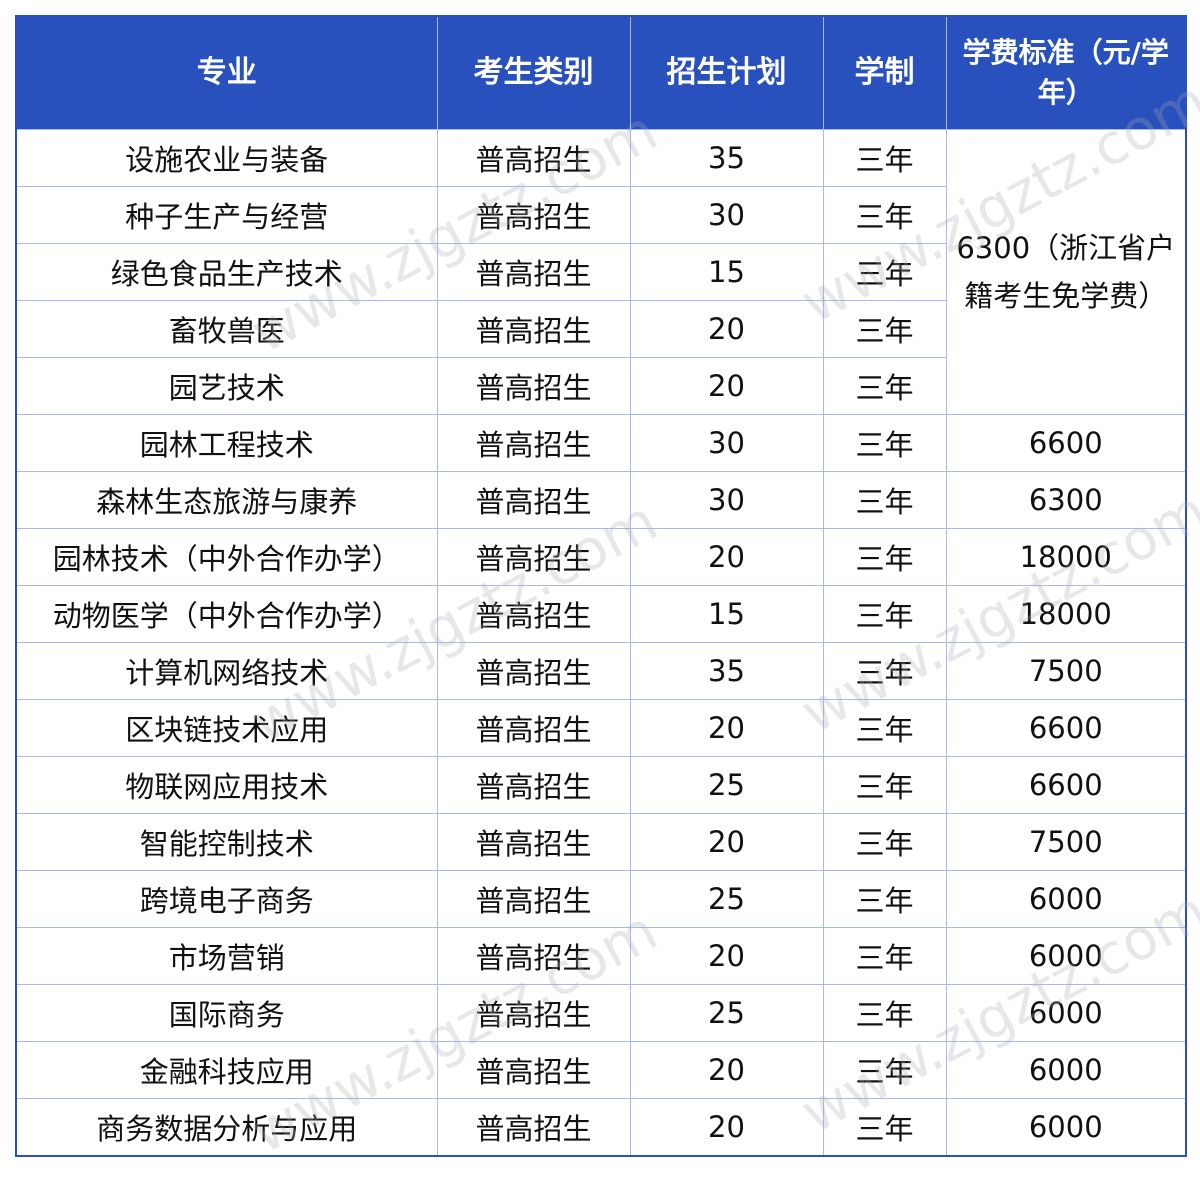 The image size is (1200, 1184). I want to click on cell-major: 区块链技术应用, so click(226, 728).